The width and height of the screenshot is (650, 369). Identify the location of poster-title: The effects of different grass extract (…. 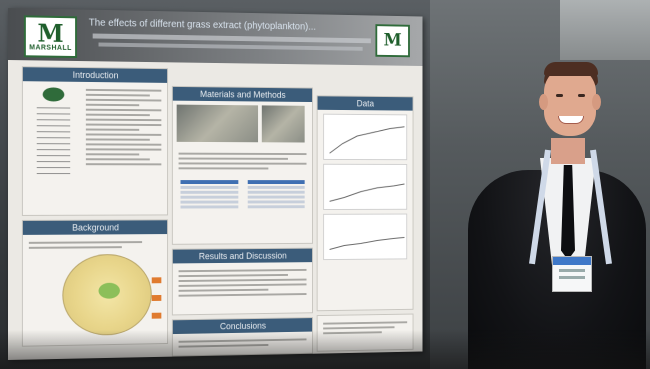
(230, 26).